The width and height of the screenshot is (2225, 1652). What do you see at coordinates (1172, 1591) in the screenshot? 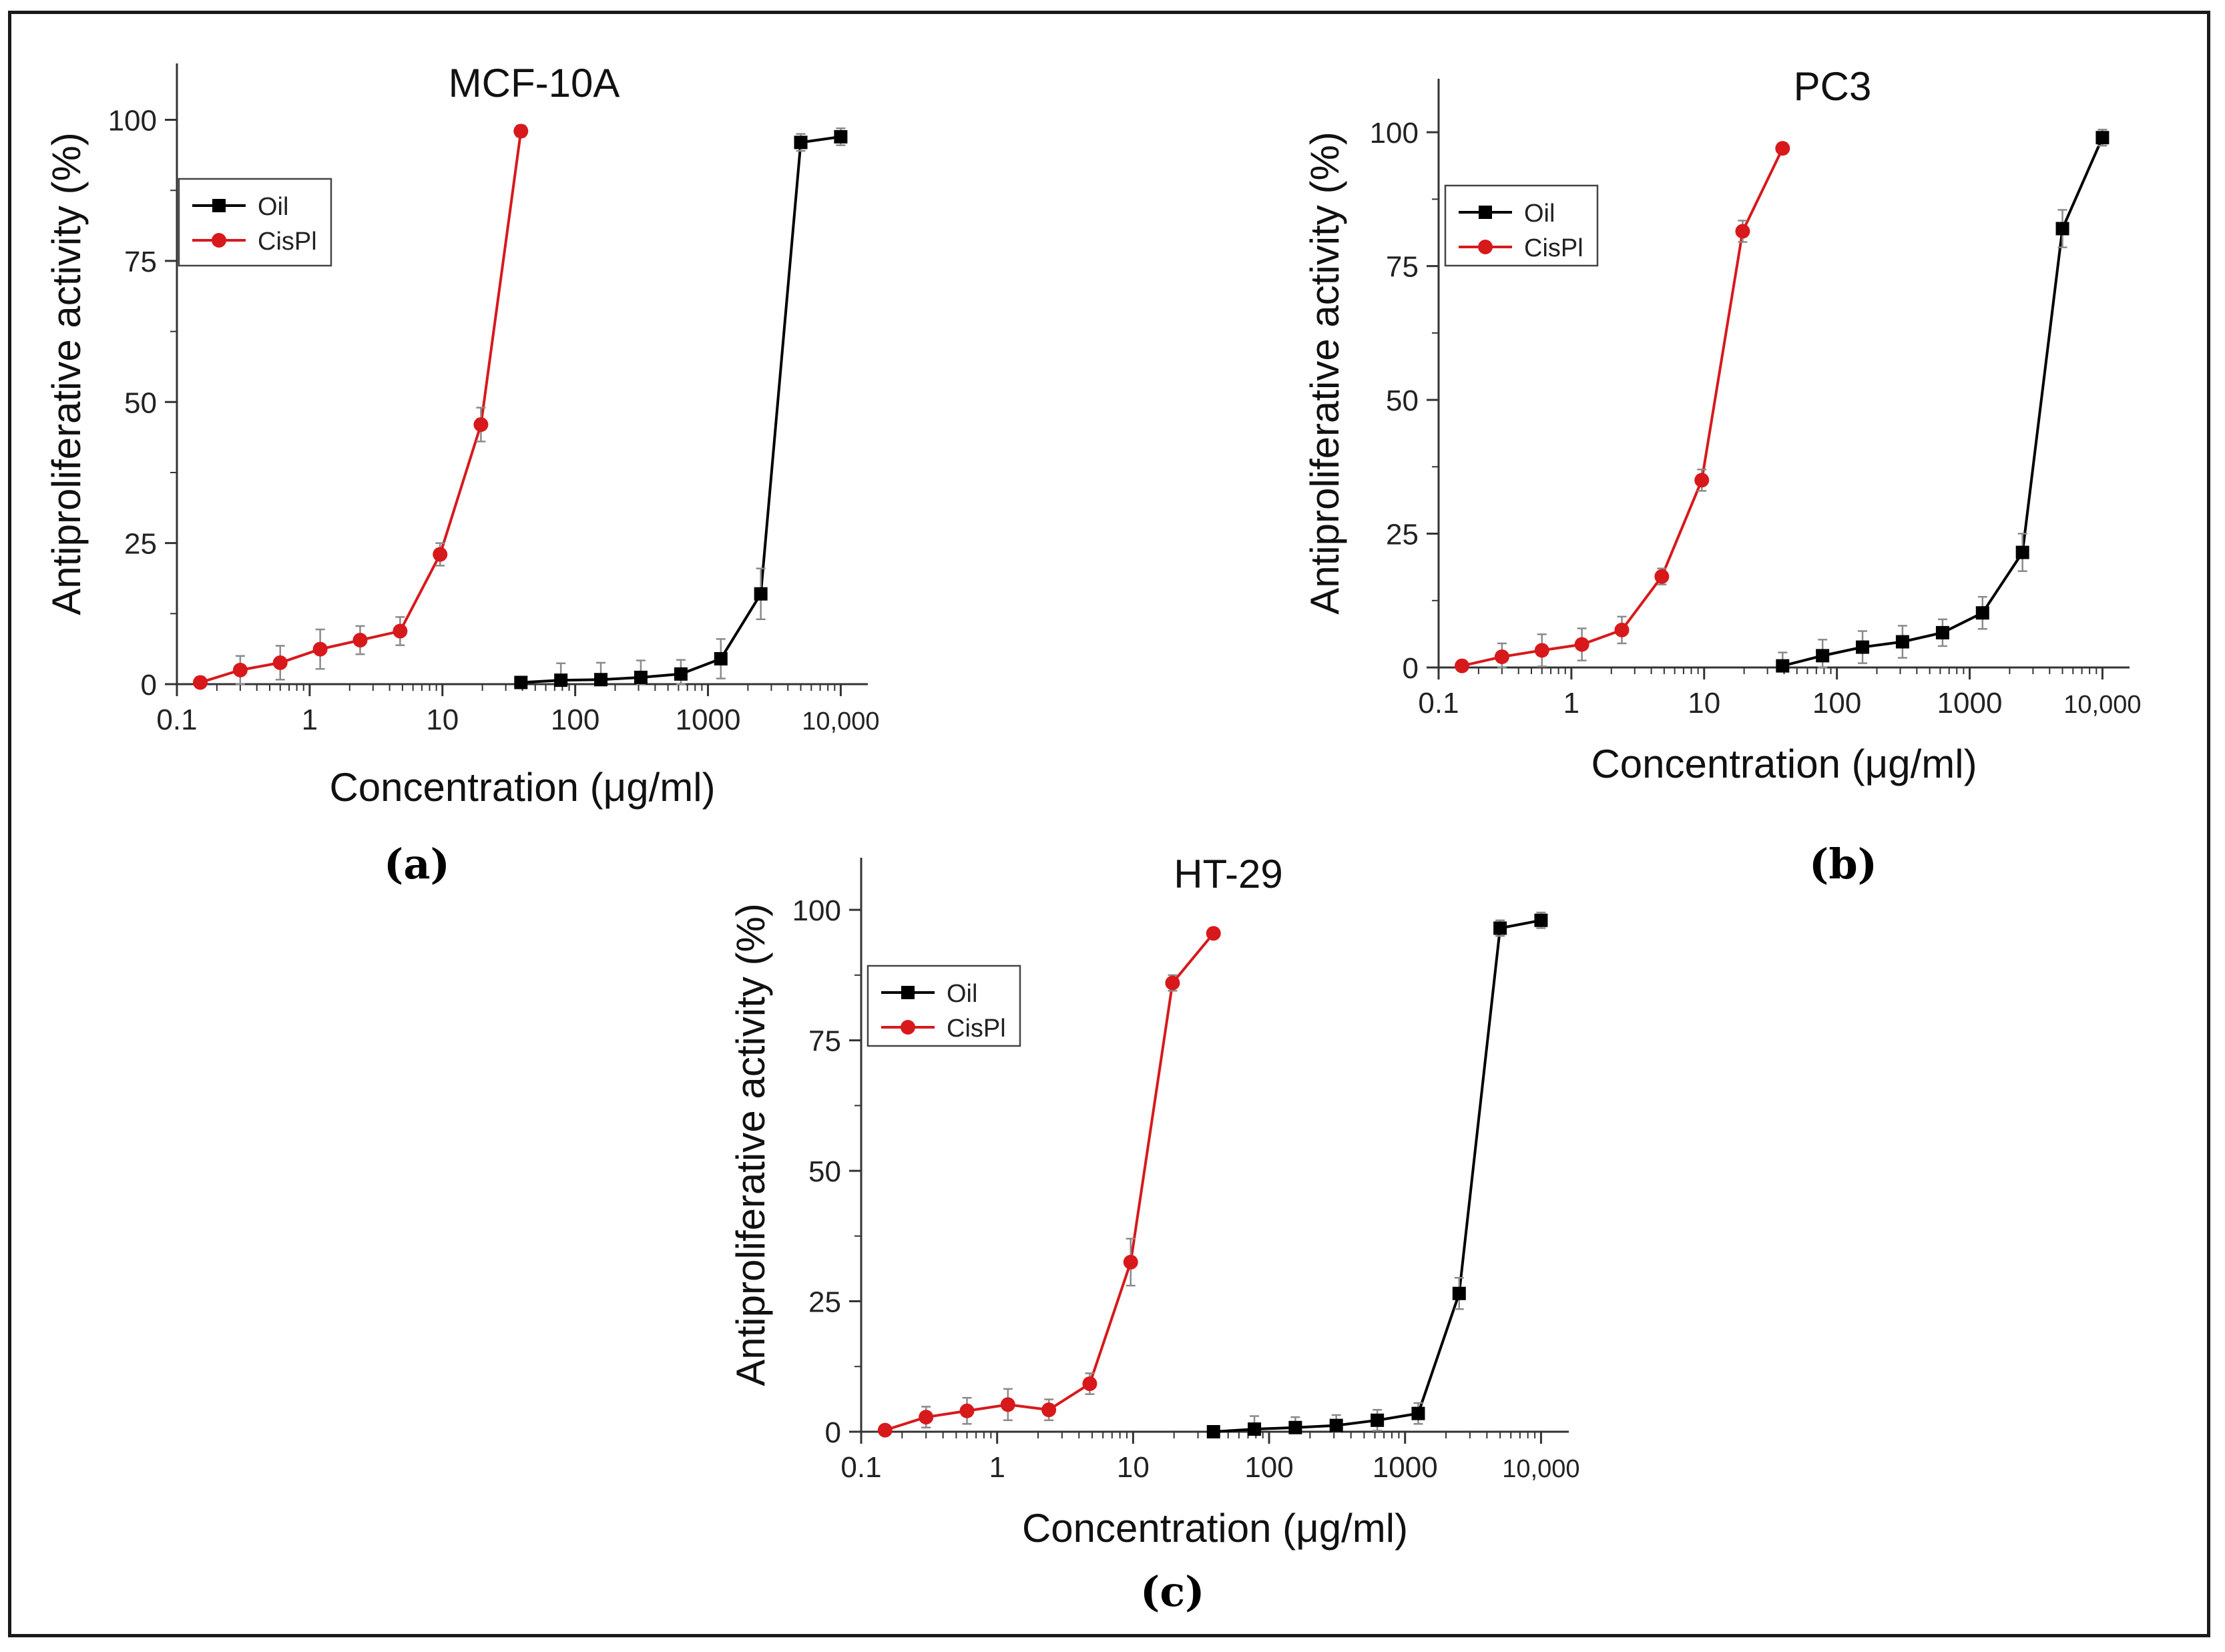
I see `panel-label-c: (c)` at bounding box center [1172, 1591].